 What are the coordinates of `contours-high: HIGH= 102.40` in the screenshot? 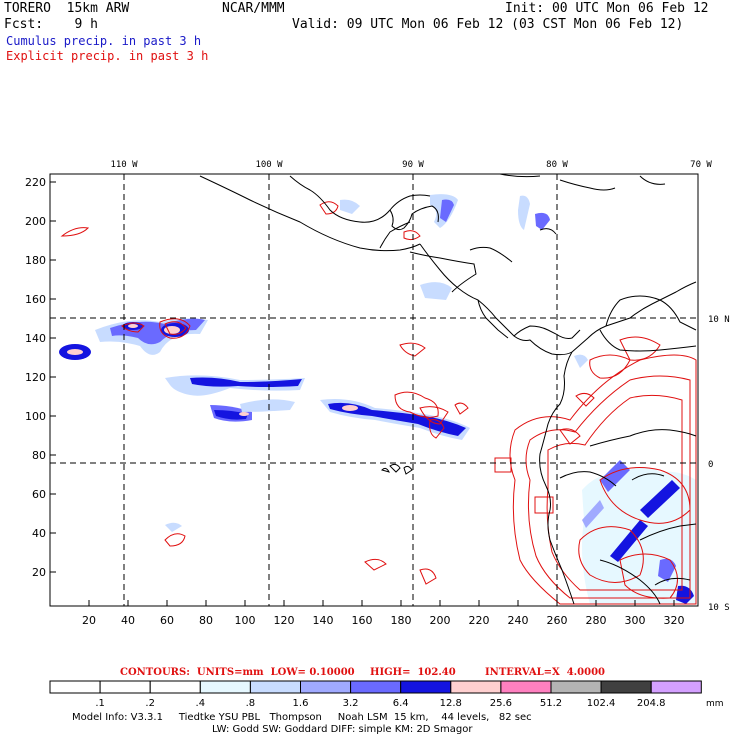 It's located at (413, 672).